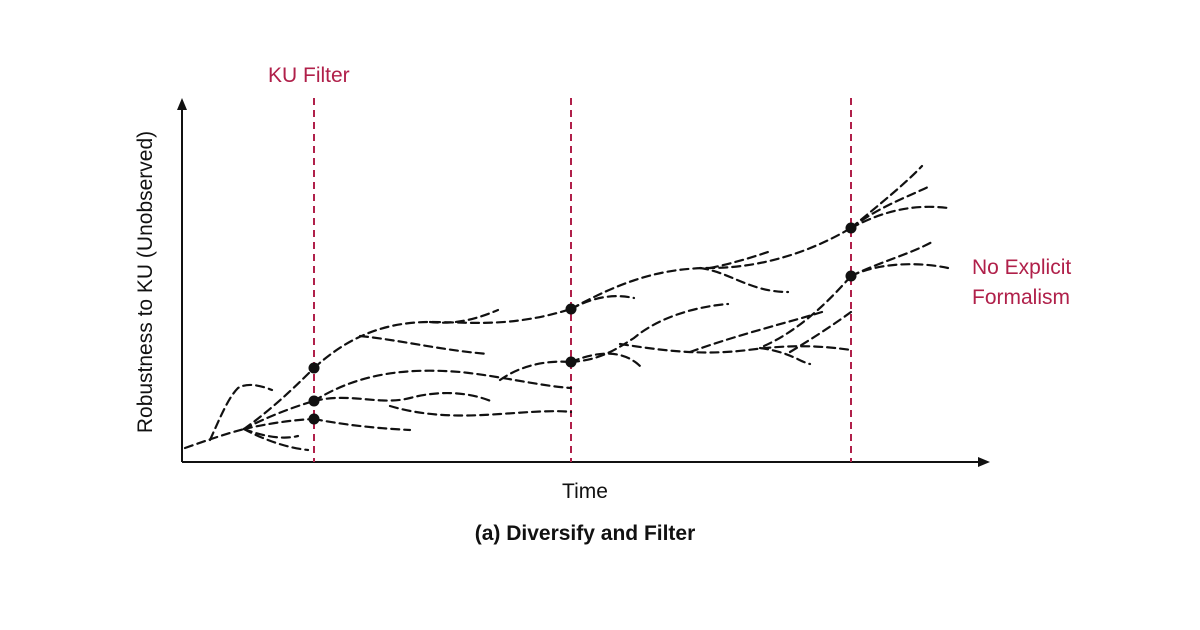 The height and width of the screenshot is (630, 1200). I want to click on ku-filter-label: KU Filter, so click(309, 75).